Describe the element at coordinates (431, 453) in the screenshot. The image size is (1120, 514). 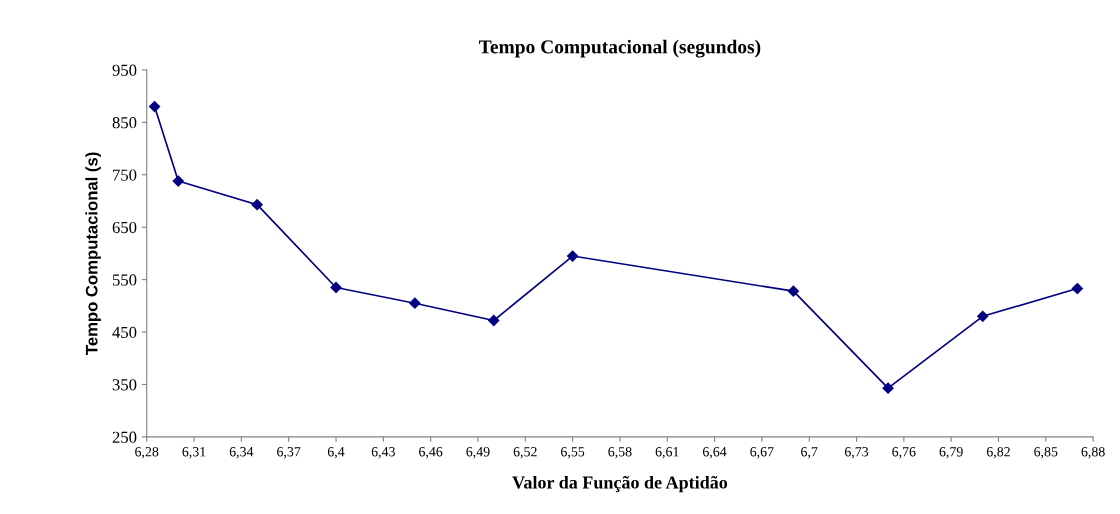
I see `x-tick-label: 6,46` at that location.